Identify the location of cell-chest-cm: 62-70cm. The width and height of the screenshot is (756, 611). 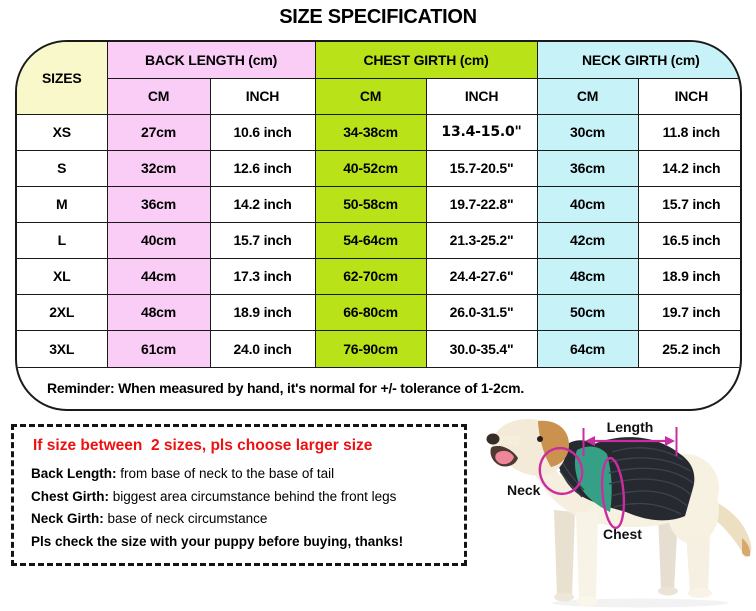
(370, 276).